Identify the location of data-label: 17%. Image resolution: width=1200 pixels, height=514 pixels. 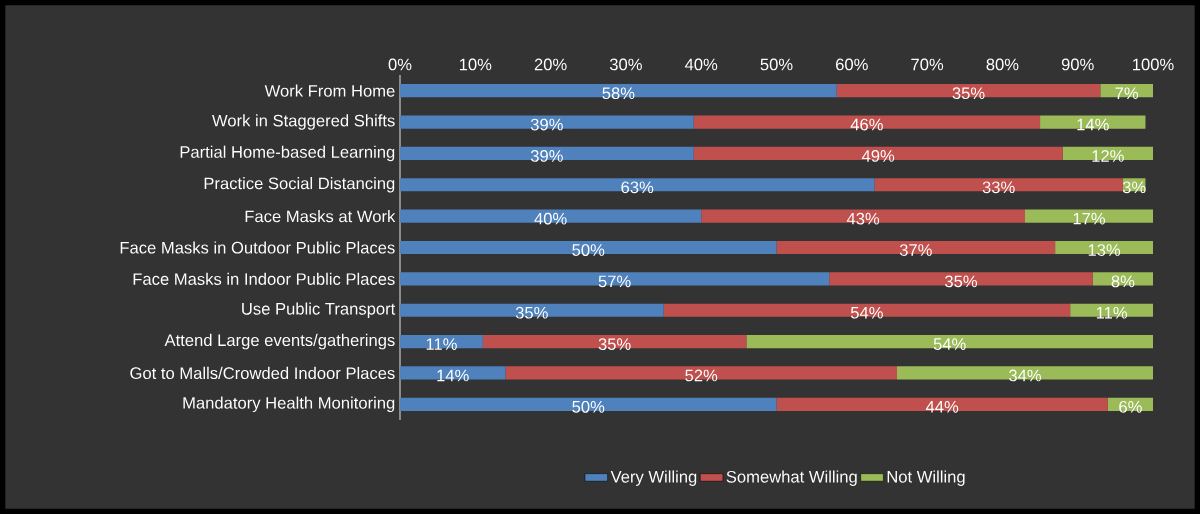
(1089, 218).